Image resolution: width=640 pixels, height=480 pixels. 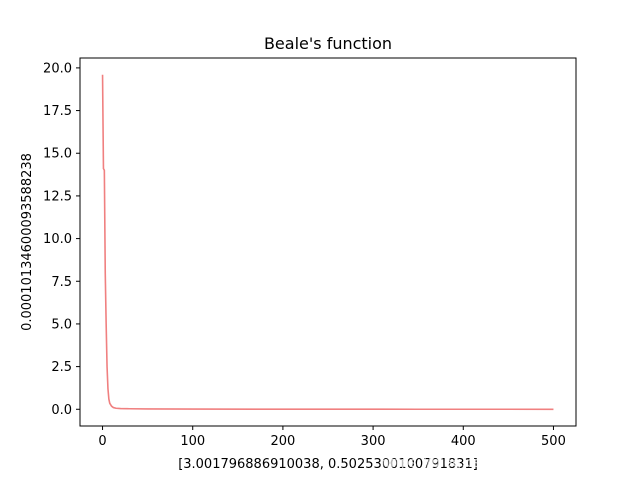 What do you see at coordinates (192, 441) in the screenshot?
I see `x-tick-label: 100` at bounding box center [192, 441].